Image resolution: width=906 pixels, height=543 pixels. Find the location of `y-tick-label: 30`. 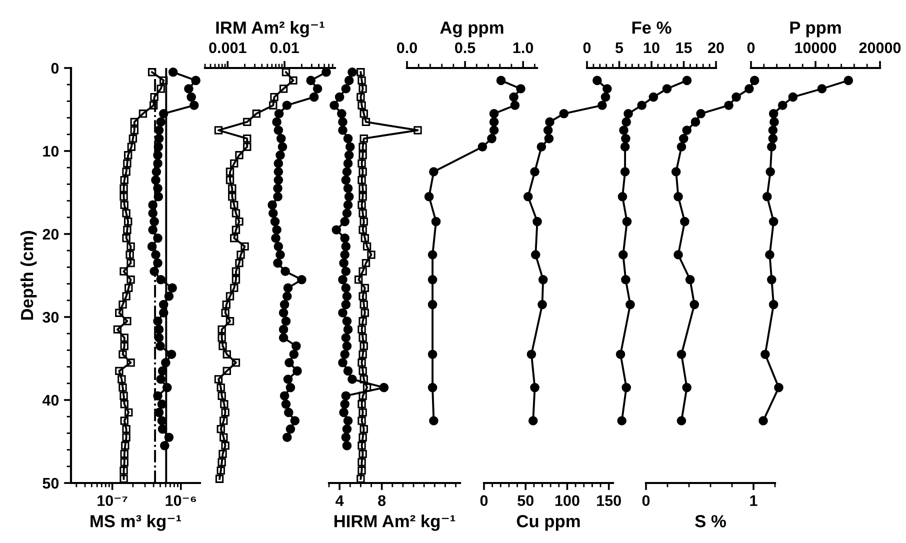

y-tick-label: 30 is located at coordinates (50, 317).